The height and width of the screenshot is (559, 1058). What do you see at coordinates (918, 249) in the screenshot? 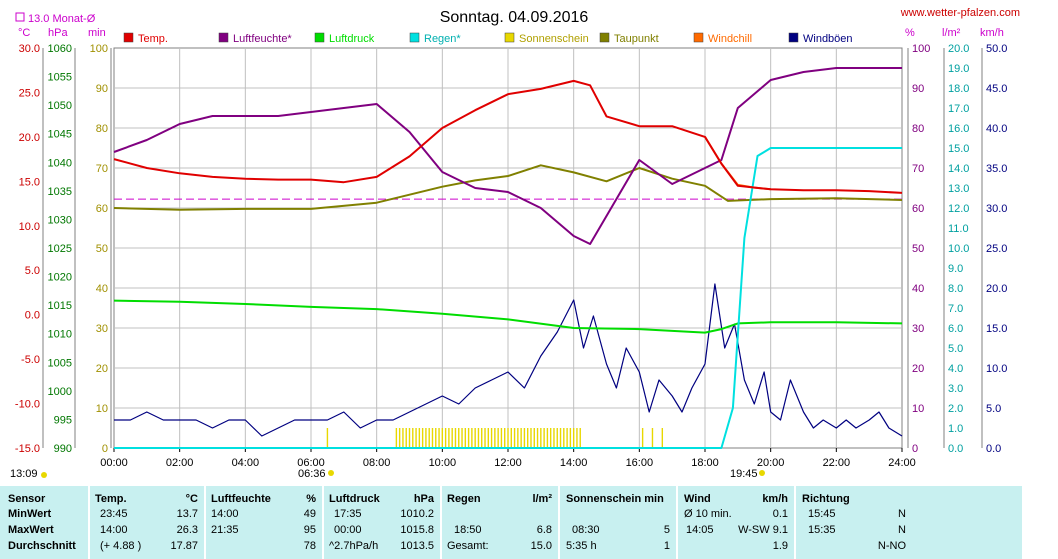
I see `humidity_pct-tick-label: 50` at bounding box center [918, 249].